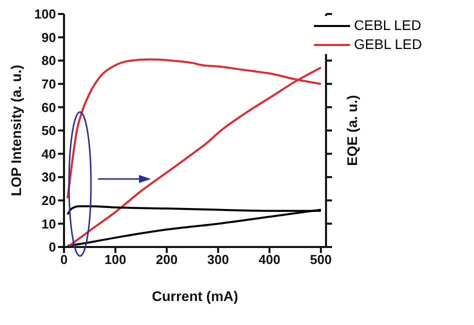  I want to click on y-tick-label: 80, so click(49, 60).